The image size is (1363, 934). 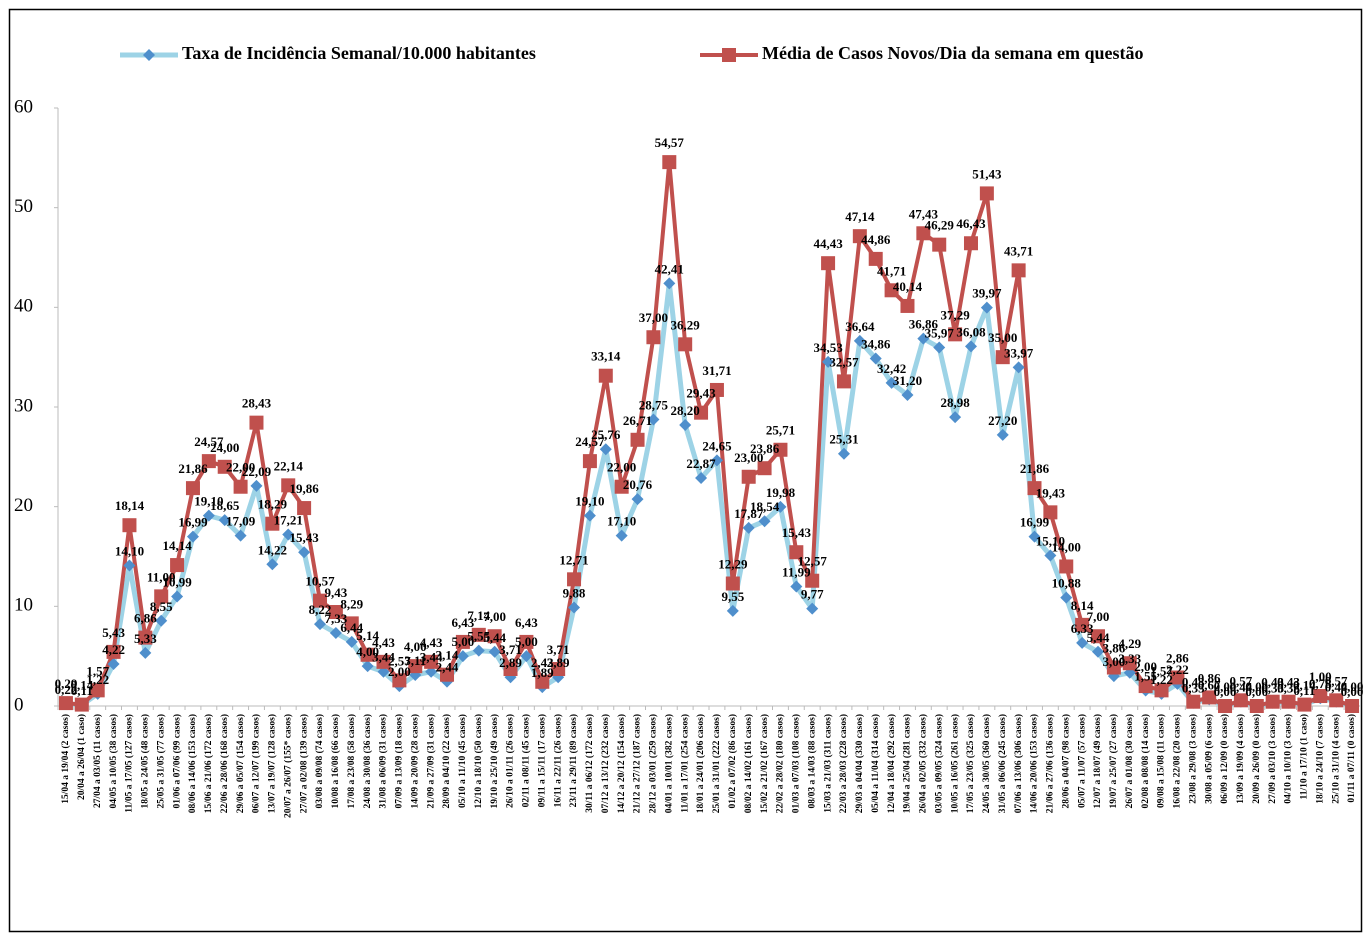 What do you see at coordinates (97, 679) in the screenshot?
I see `data-label: 1,22` at bounding box center [97, 679].